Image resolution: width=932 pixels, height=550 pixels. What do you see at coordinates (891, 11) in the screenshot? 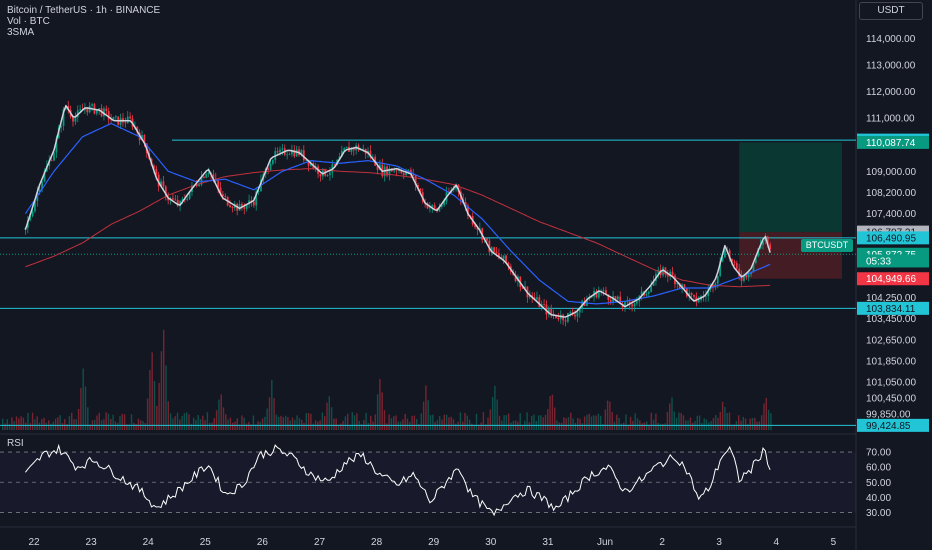
I see `currency-selector-button: USDT` at bounding box center [891, 11].